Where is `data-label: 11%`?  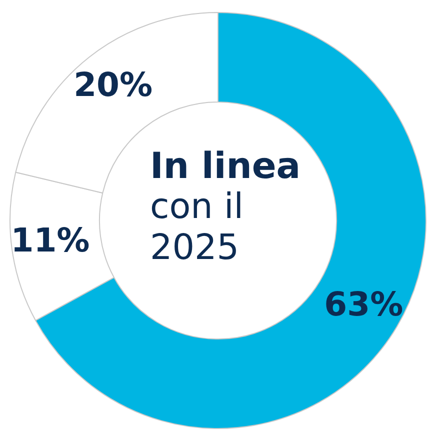
data-label: 11% is located at coordinates (50, 240).